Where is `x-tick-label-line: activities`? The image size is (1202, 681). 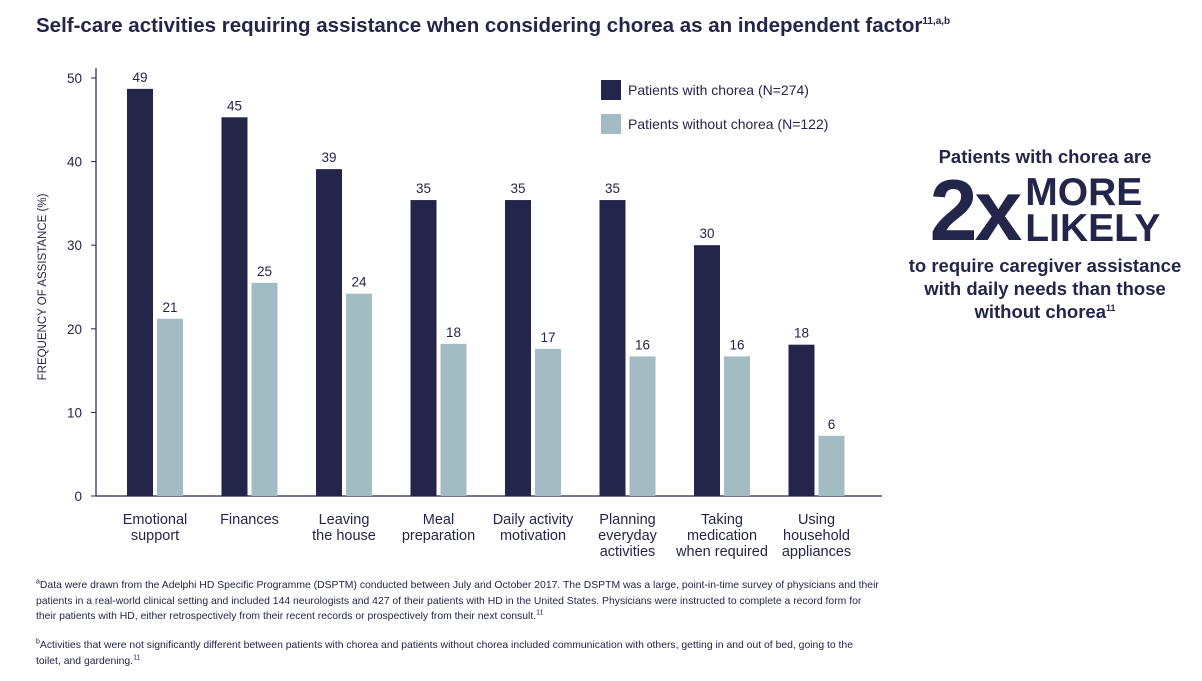
x-tick-label-line: activities is located at coordinates (628, 552).